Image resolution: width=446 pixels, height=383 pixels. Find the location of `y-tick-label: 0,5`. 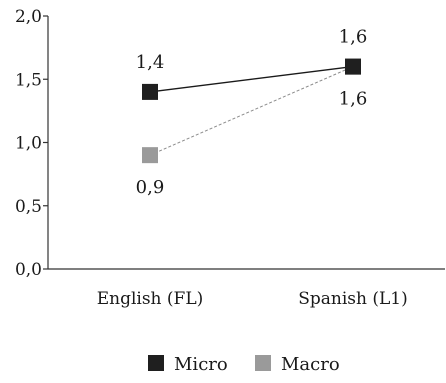

y-tick-label: 0,5 is located at coordinates (28, 207).